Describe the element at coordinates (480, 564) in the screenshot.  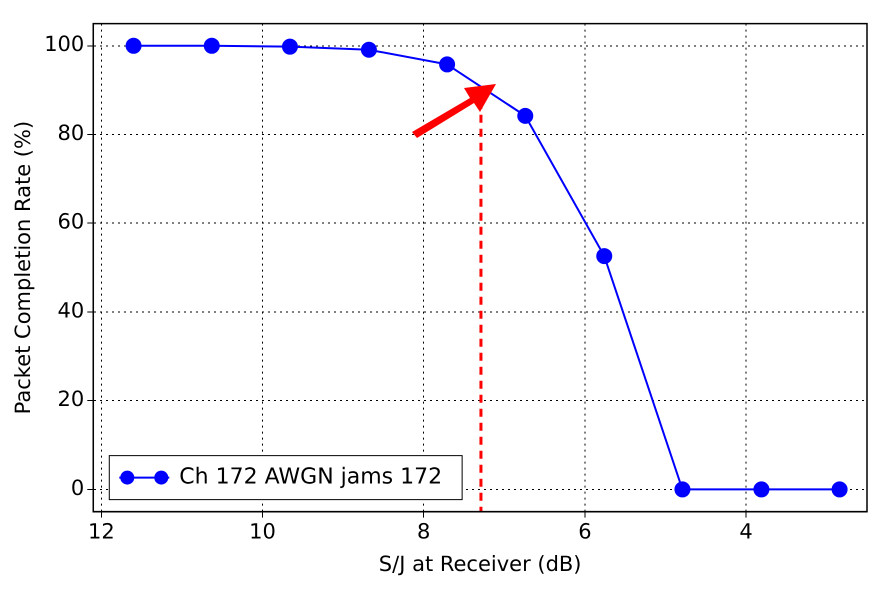
I see `x-axis-title: S/J at Receiver (dB)` at that location.